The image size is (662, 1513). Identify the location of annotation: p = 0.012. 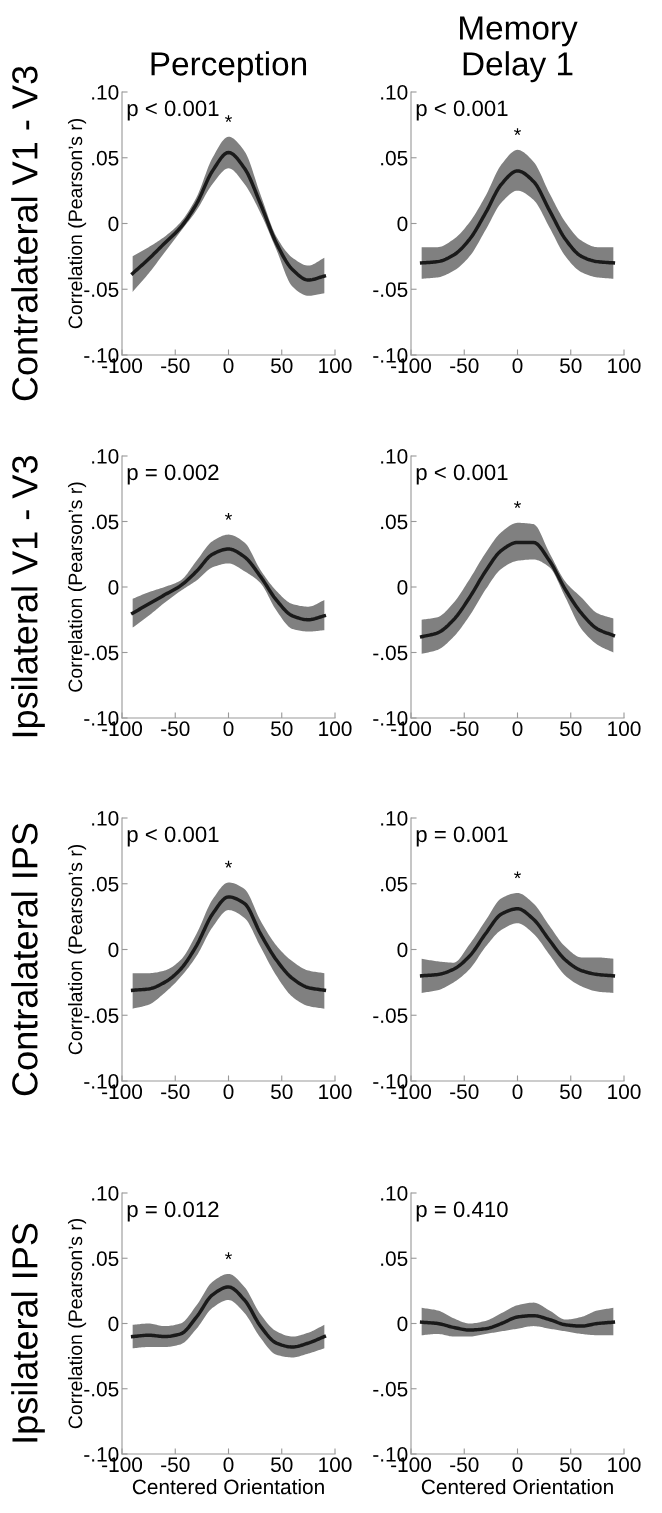
(173, 1211).